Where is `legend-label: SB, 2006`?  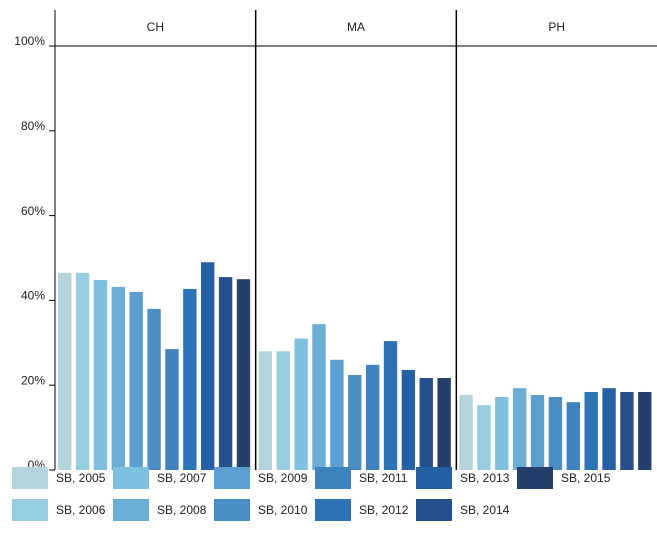
legend-label: SB, 2006 is located at coordinates (81, 510).